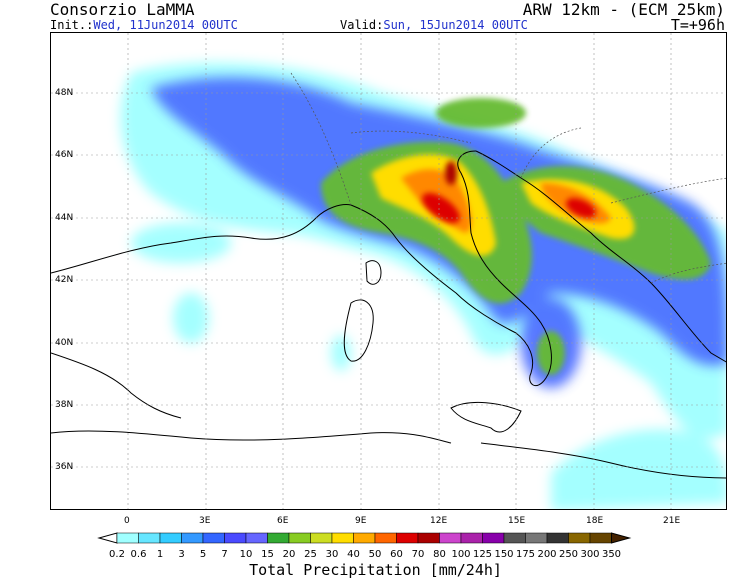 The height and width of the screenshot is (580, 751). Describe the element at coordinates (64, 155) in the screenshot. I see `lat-label-46n: 46N` at that location.